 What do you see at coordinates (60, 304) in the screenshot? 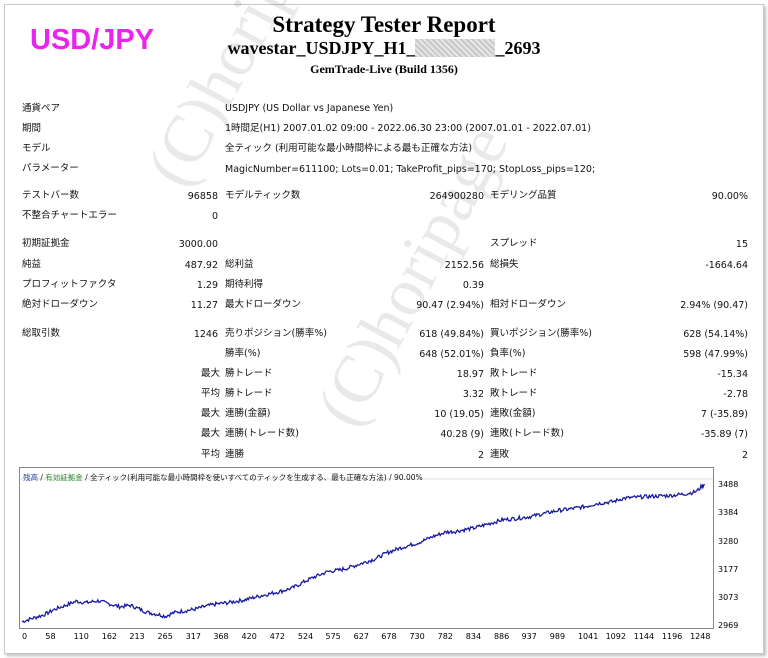
I see `abs-dd-label: 絶対ドローダウン` at bounding box center [60, 304].